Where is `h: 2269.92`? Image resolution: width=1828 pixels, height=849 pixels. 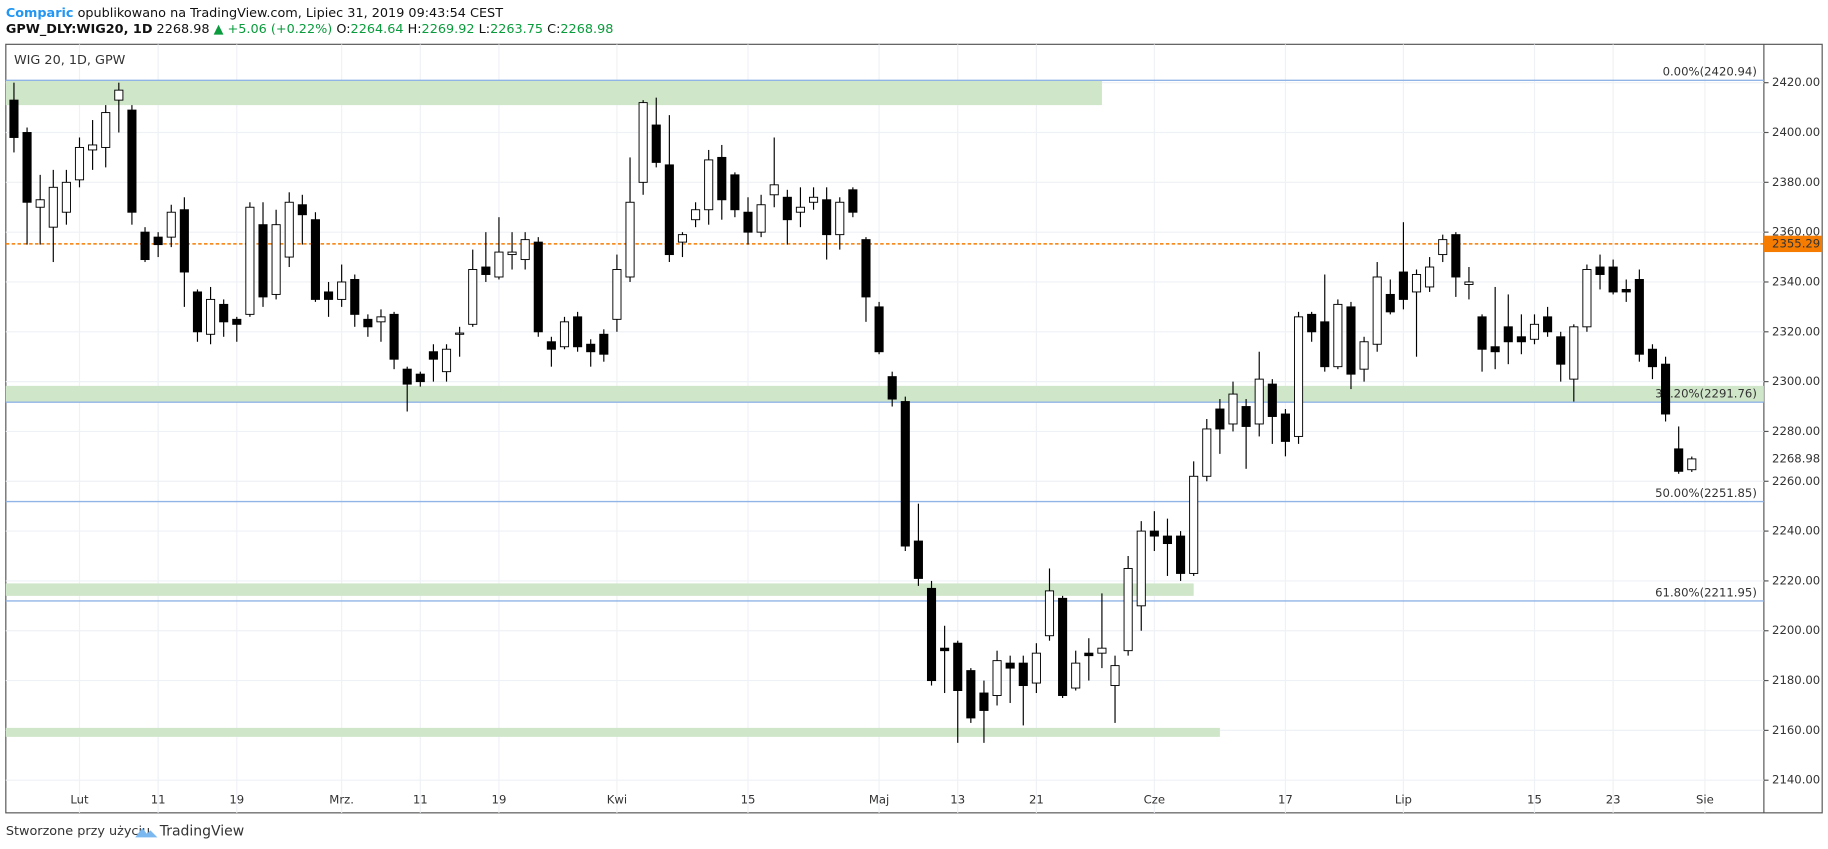 h: 2269.92 is located at coordinates (448, 29).